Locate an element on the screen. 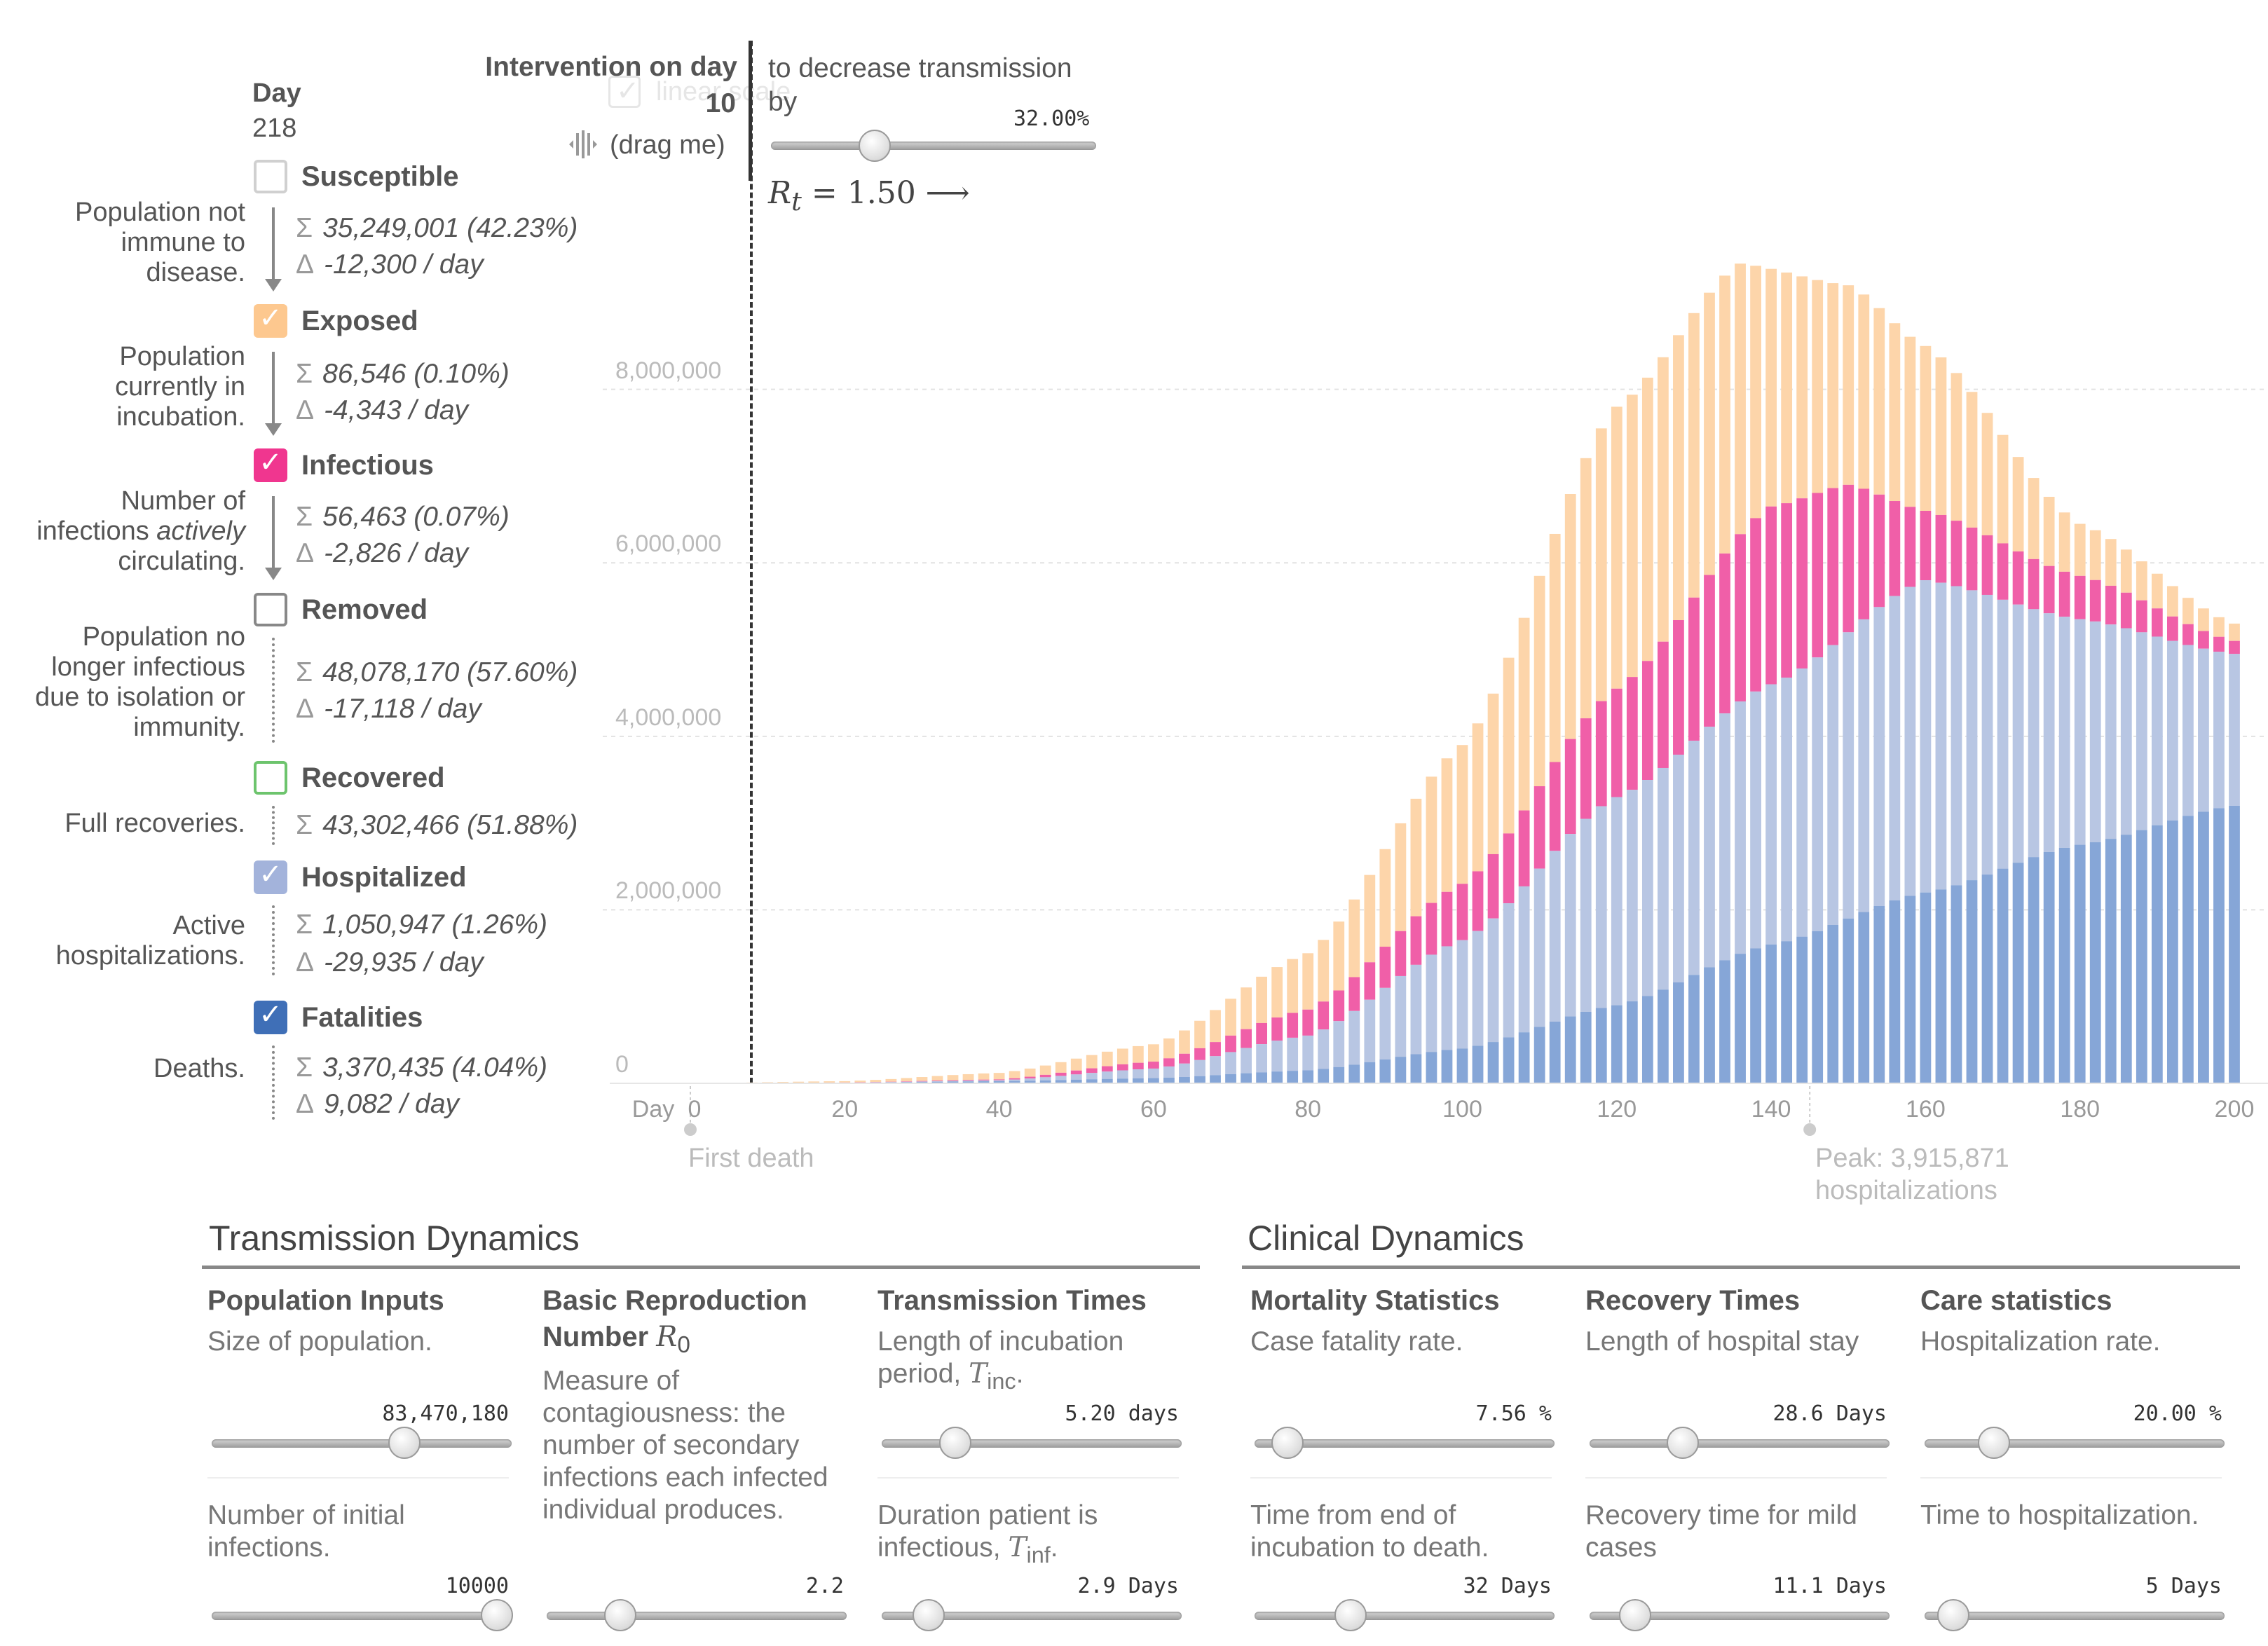 The height and width of the screenshot is (1646, 2268). time-to-hosp-slider-track is located at coordinates (2075, 1616).